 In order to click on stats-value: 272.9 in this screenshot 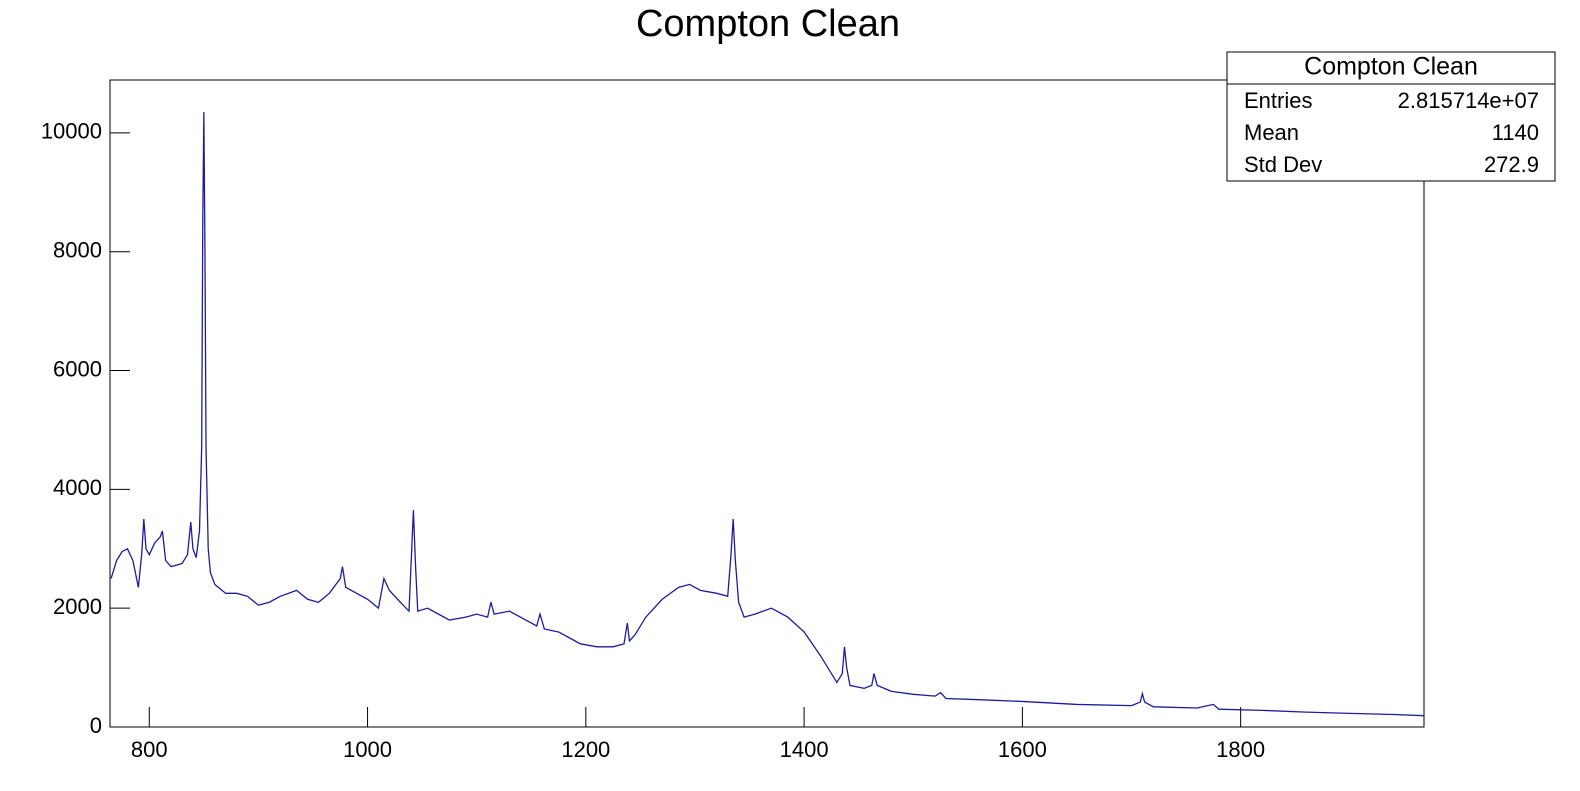, I will do `click(1511, 164)`.